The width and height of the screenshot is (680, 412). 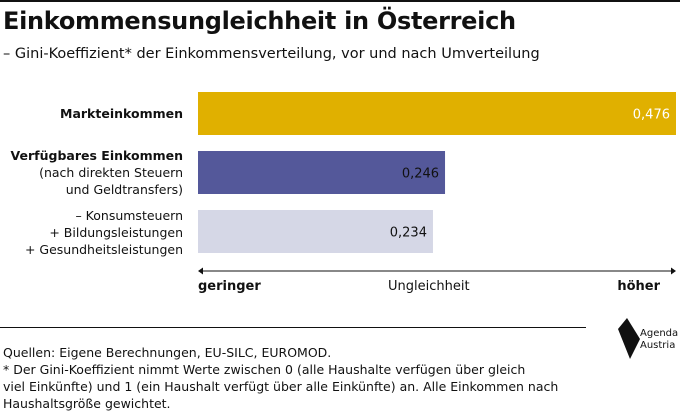 I want to click on category-label-line: Markteinkommen, so click(x=121, y=113).